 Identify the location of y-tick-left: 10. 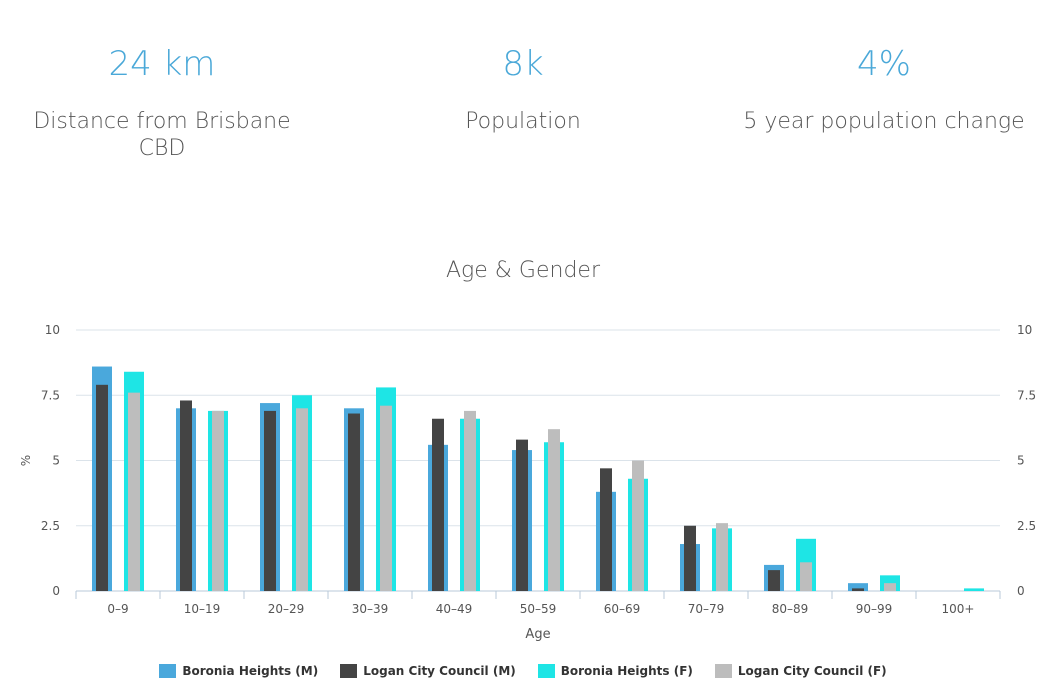
(52, 330).